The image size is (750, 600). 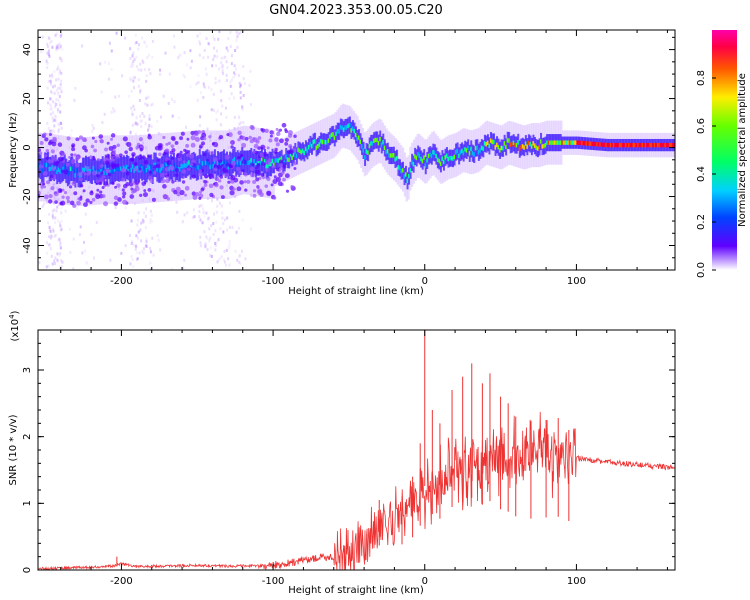 I want to click on colorbar-tick-label: 0.0, so click(x=701, y=270).